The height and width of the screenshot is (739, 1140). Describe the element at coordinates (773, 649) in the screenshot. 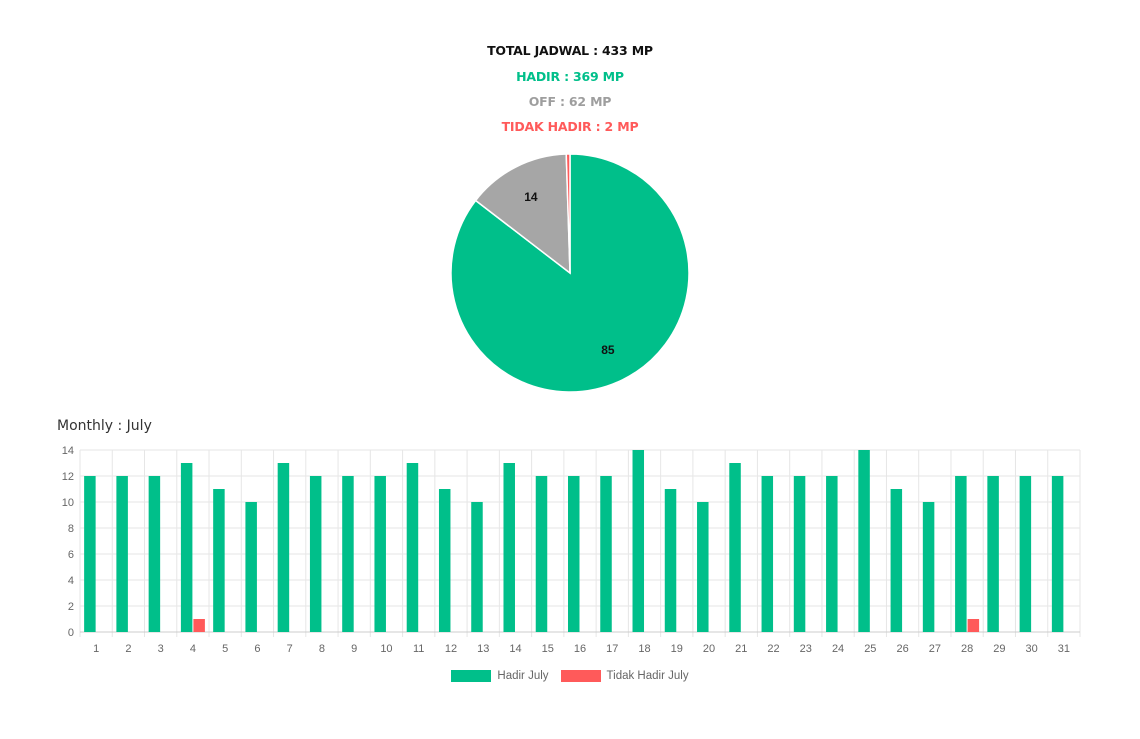

I see `x-tick-label: 22` at that location.